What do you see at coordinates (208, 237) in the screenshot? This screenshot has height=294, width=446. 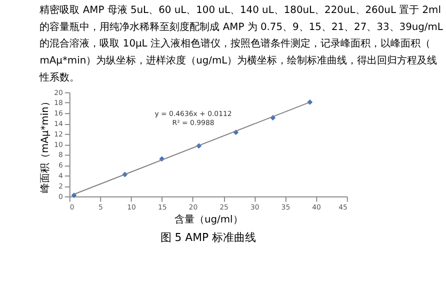 I see `text: 图 5 AMP 标准曲线` at bounding box center [208, 237].